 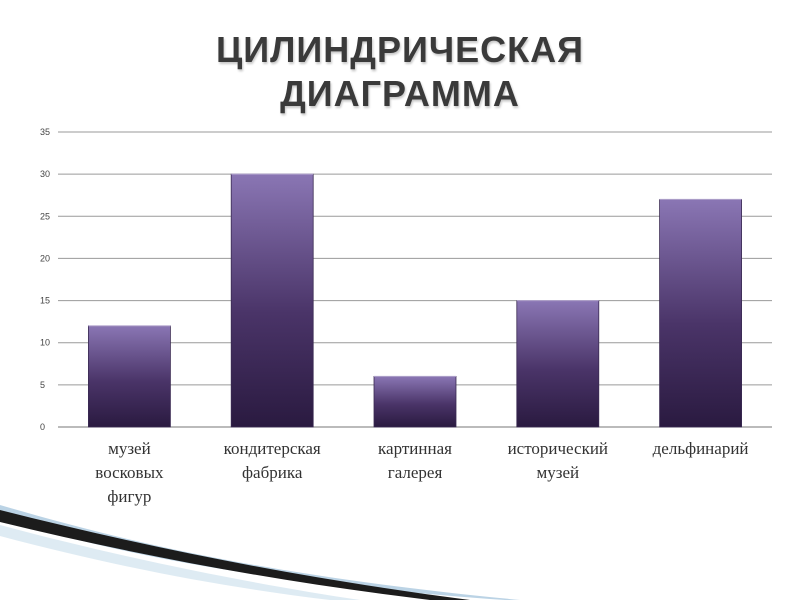 I want to click on y-tick-label: 30, so click(x=45, y=174).